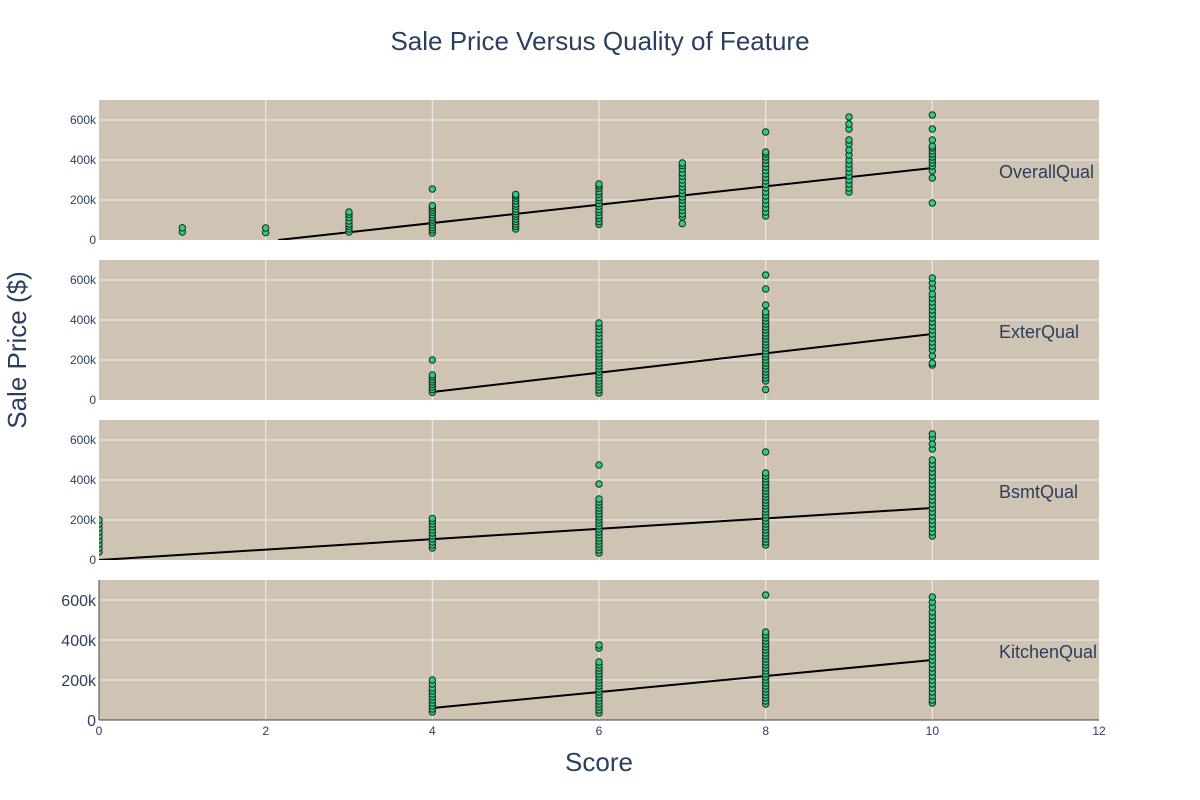 This screenshot has width=1200, height=800. Describe the element at coordinates (1039, 332) in the screenshot. I see `panel-label: ExterQual` at that location.